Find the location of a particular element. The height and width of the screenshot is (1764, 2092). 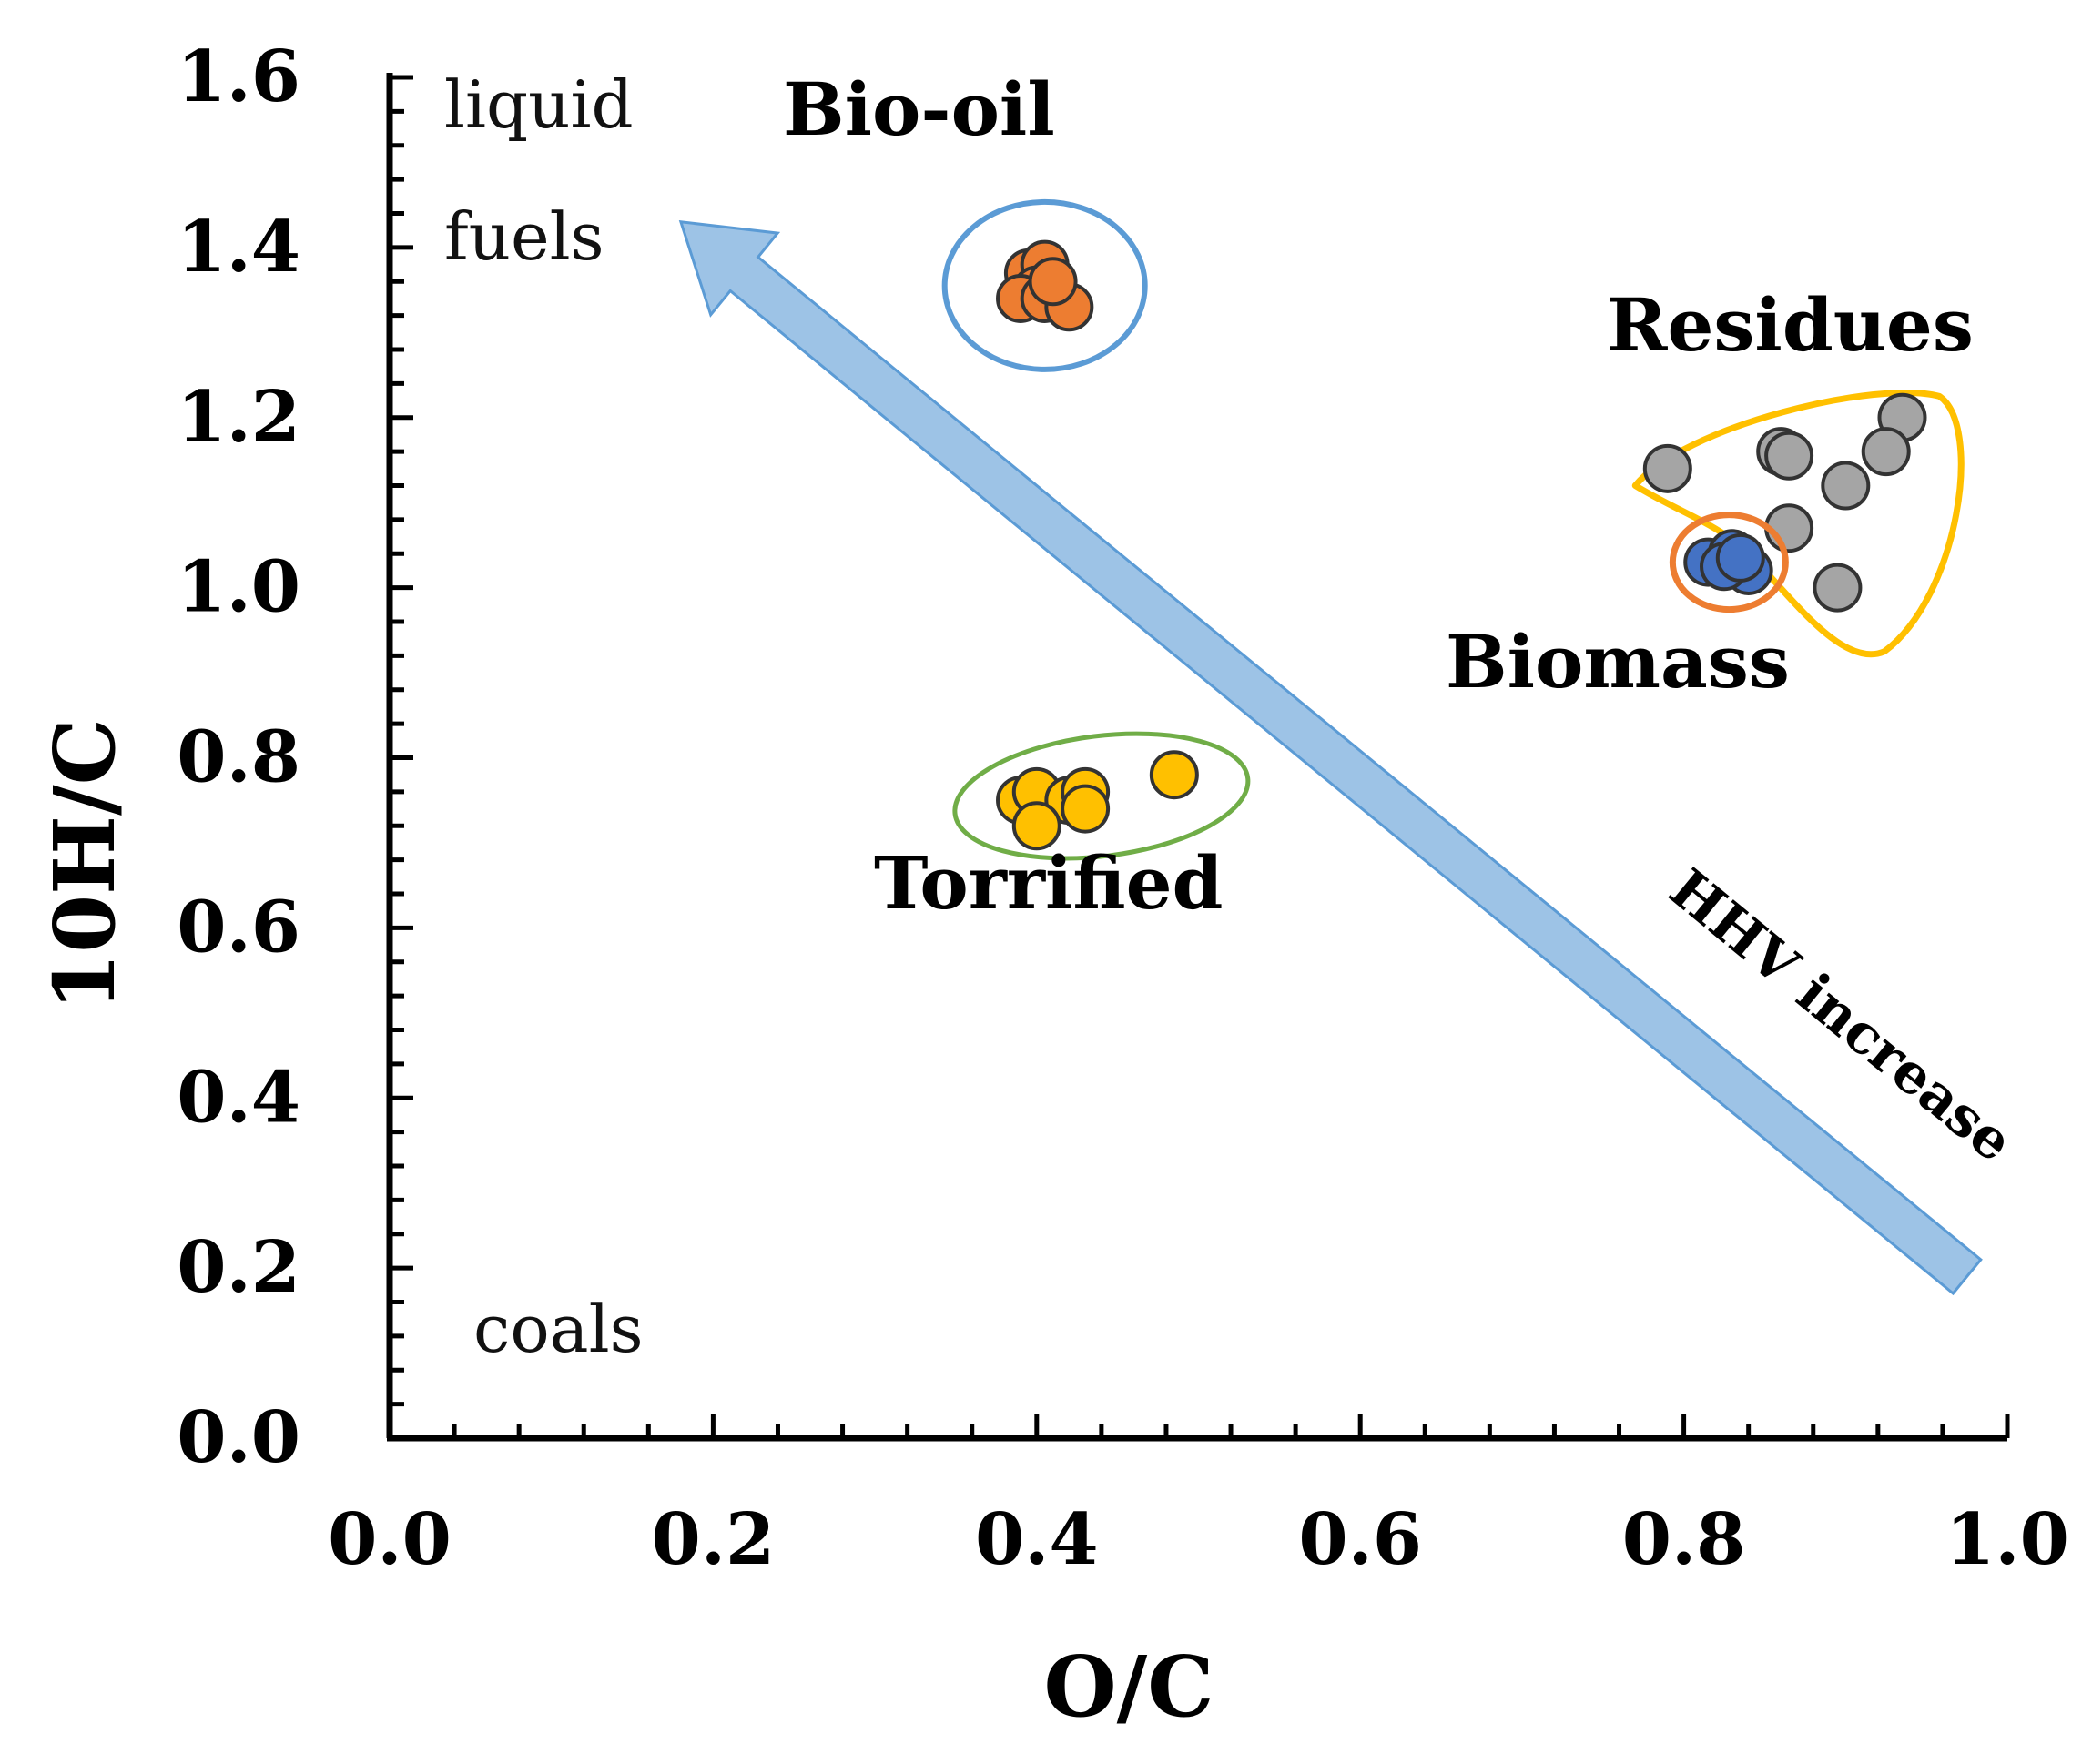

biomass-points is located at coordinates (1728, 562).